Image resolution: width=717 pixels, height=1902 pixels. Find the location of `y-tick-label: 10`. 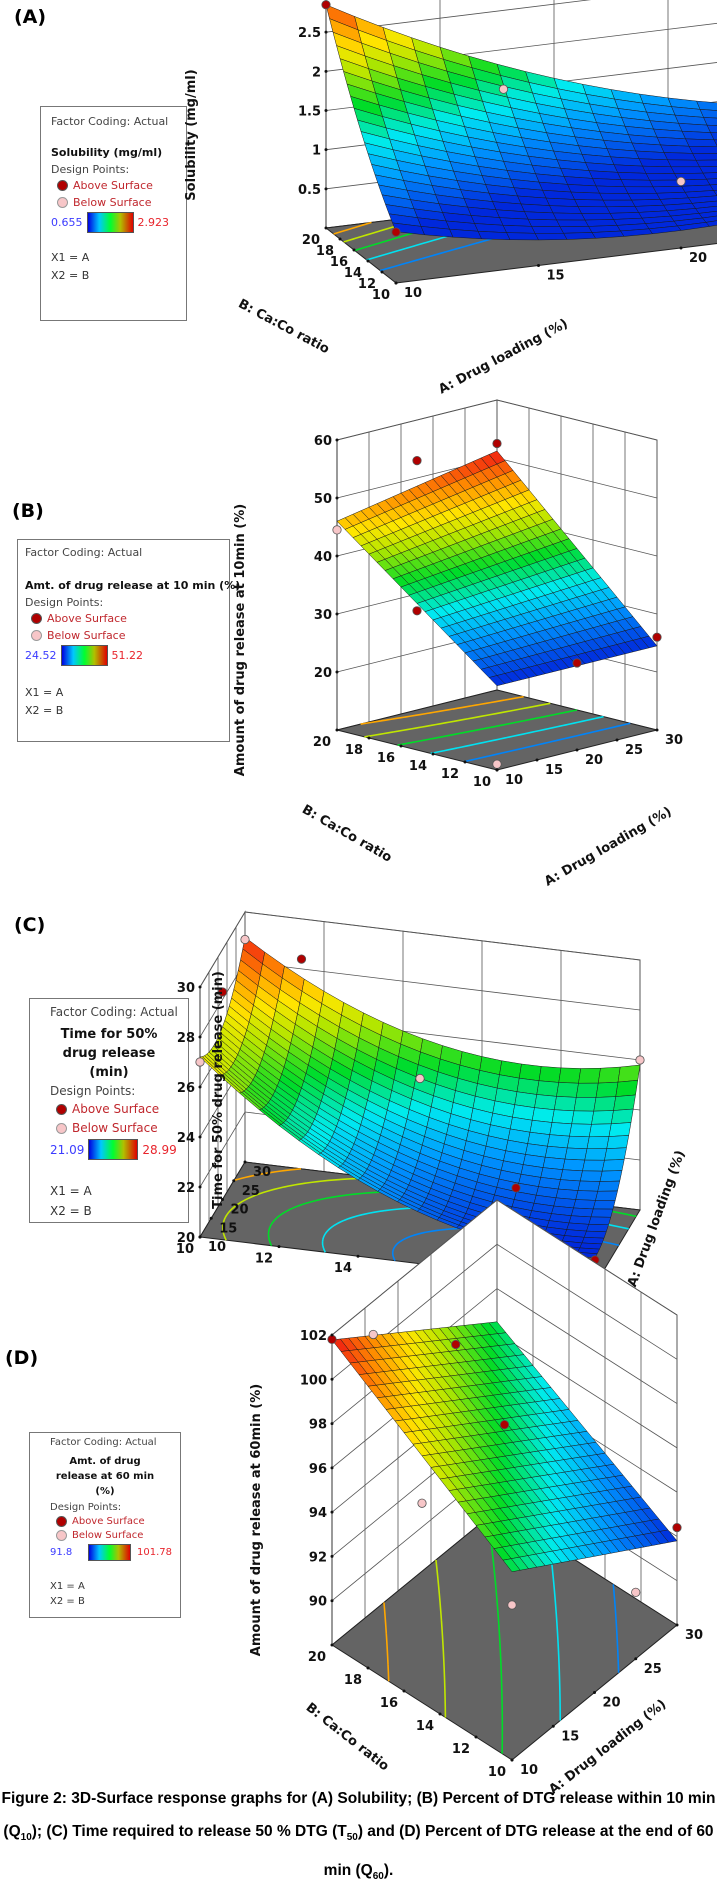

y-tick-label: 10 is located at coordinates (482, 782).